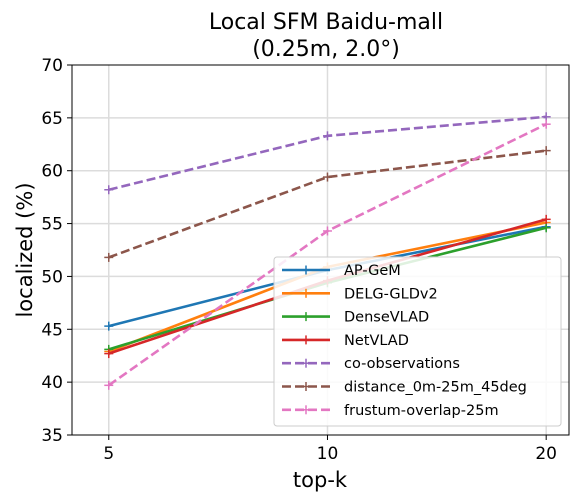 The height and width of the screenshot is (502, 579). I want to click on y-axis-label: localized (%), so click(25, 249).